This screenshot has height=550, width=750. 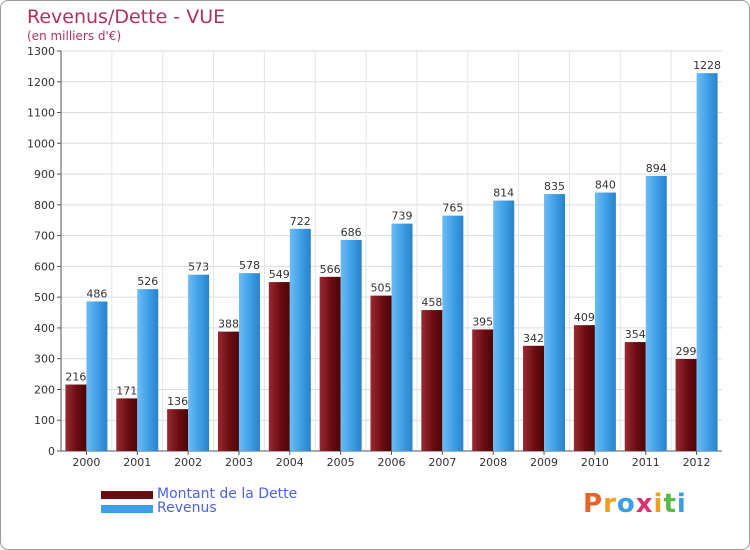 What do you see at coordinates (697, 462) in the screenshot?
I see `x-tick-label: 2012` at bounding box center [697, 462].